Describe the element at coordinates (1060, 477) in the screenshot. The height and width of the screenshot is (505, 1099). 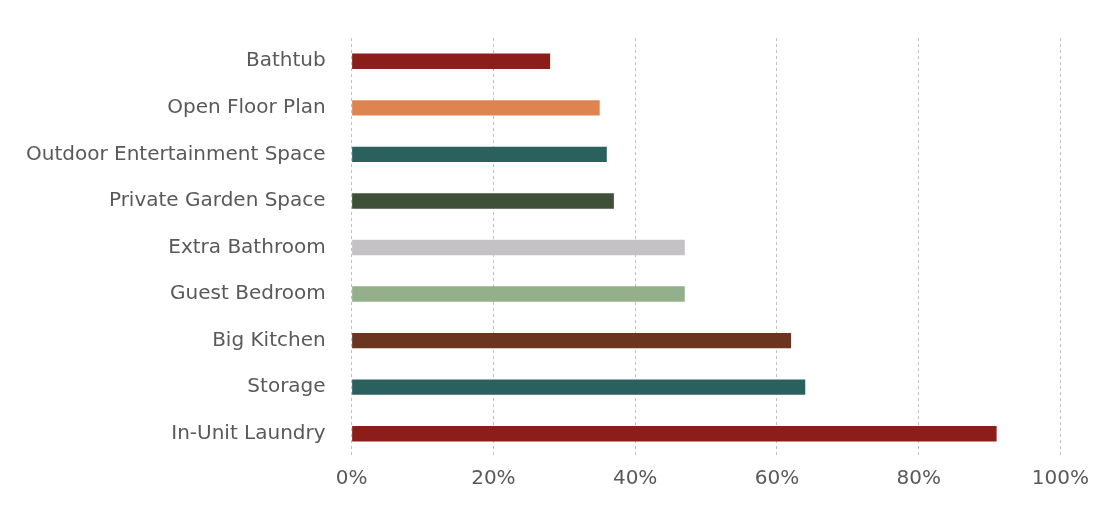
I see `x-tick-label: 100%` at that location.